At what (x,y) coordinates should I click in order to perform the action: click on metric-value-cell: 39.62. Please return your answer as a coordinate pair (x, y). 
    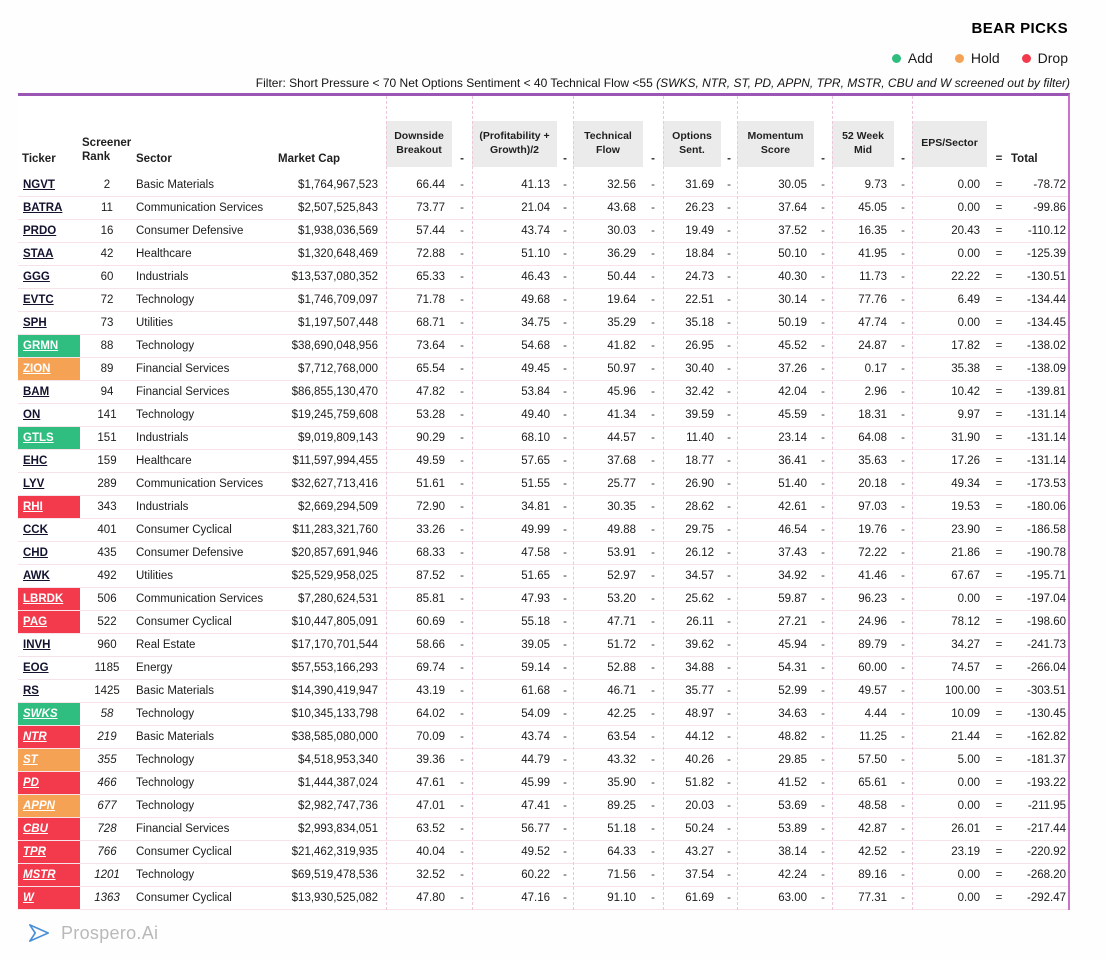
    Looking at the image, I should click on (699, 645).